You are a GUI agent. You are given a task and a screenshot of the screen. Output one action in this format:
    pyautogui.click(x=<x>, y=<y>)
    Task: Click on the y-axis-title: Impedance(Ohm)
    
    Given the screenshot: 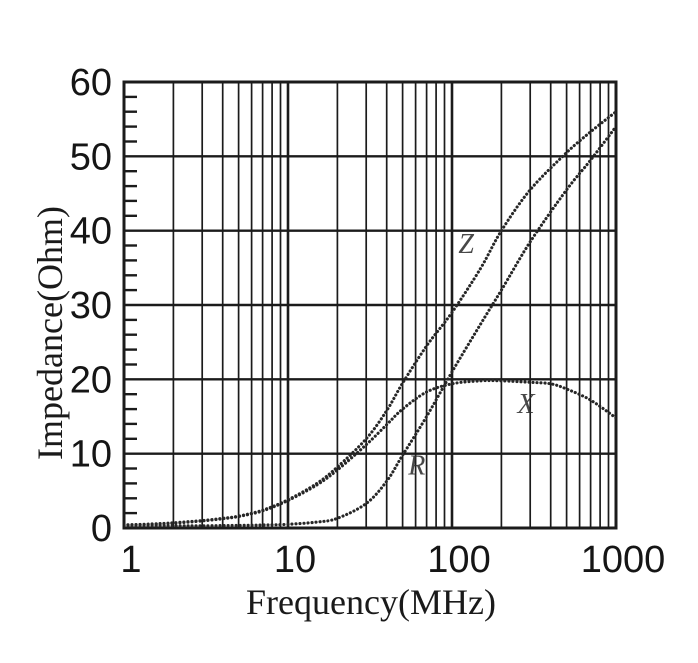 What is the action you would take?
    pyautogui.click(x=50, y=333)
    